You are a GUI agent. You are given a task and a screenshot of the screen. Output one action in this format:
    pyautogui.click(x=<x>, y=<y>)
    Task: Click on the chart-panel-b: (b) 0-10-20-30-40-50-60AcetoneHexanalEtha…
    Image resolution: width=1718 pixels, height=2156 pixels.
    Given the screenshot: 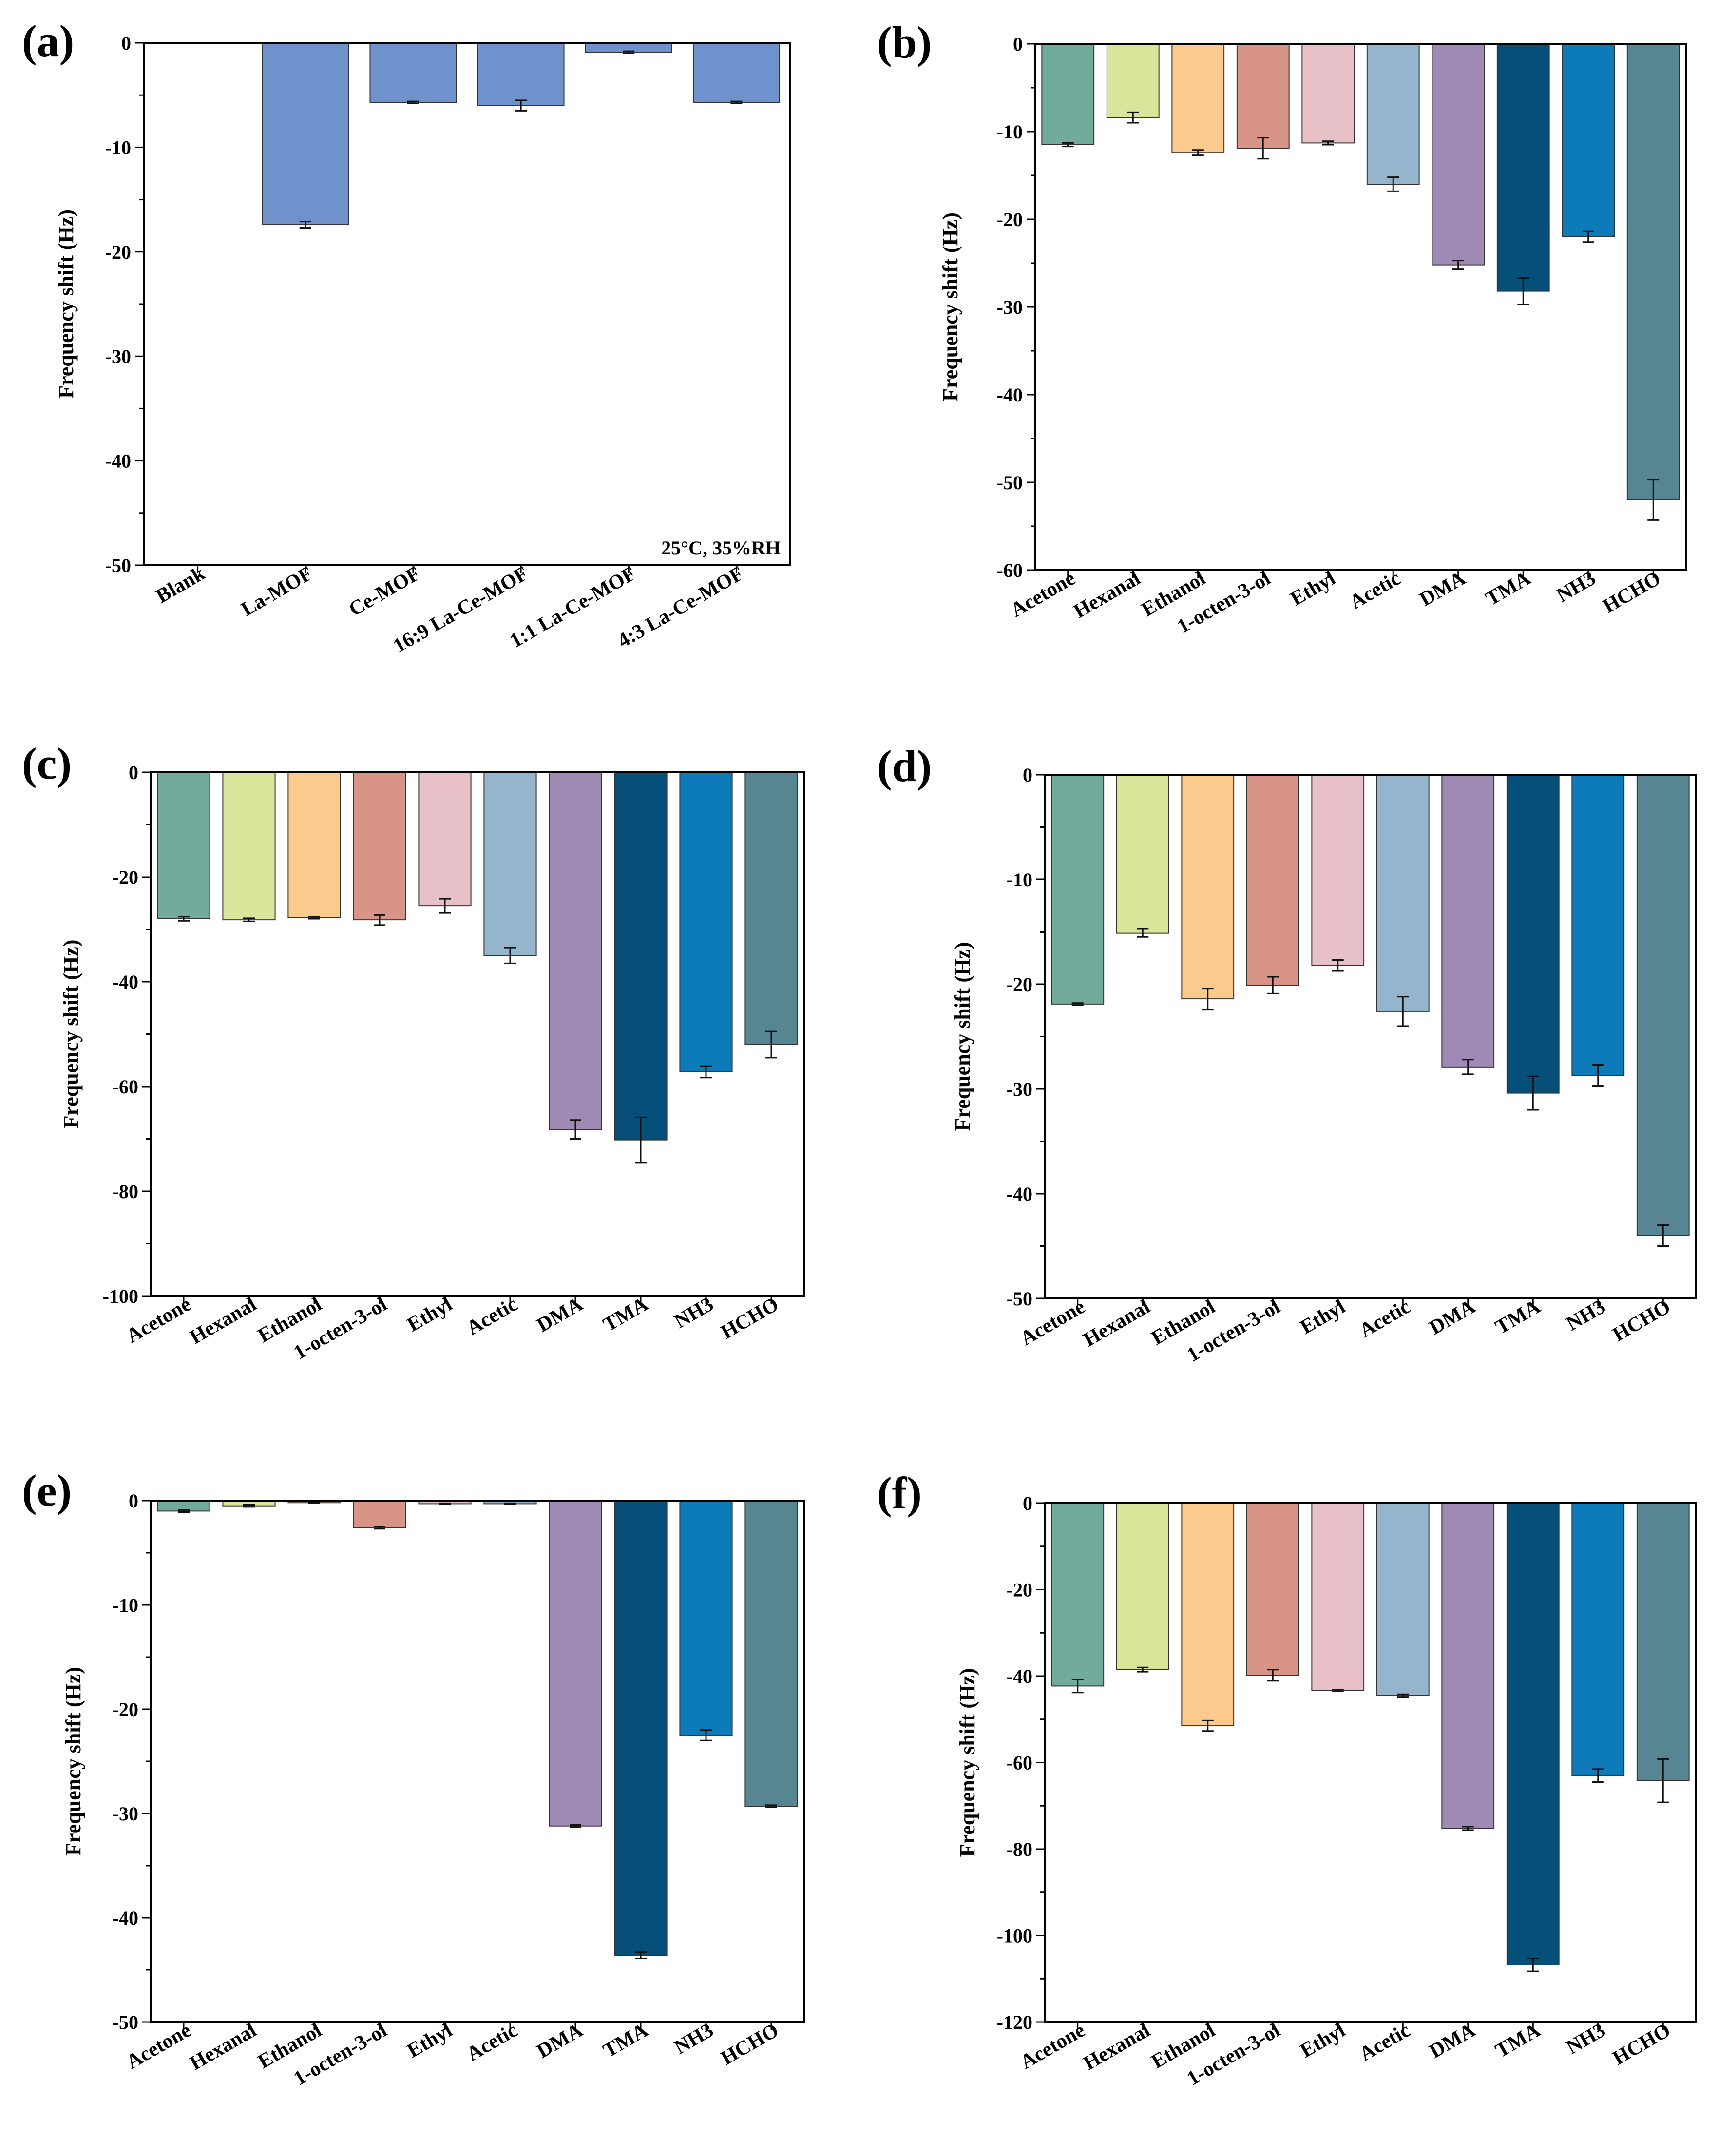 What is the action you would take?
    pyautogui.click(x=1282, y=328)
    